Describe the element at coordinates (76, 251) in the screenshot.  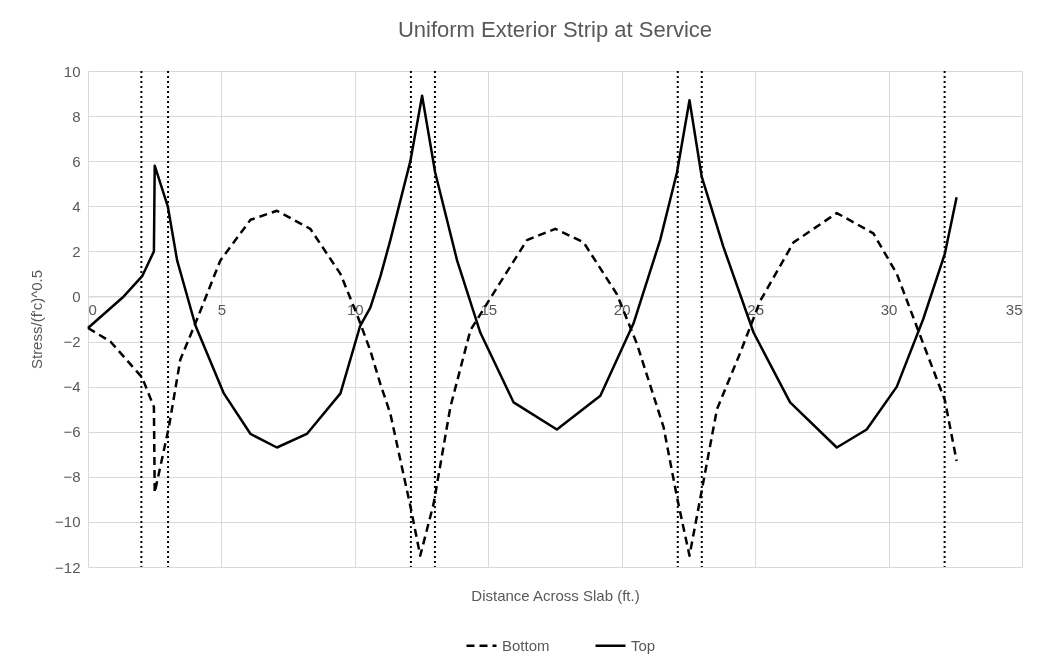
I see `y-tick-label: 2` at that location.